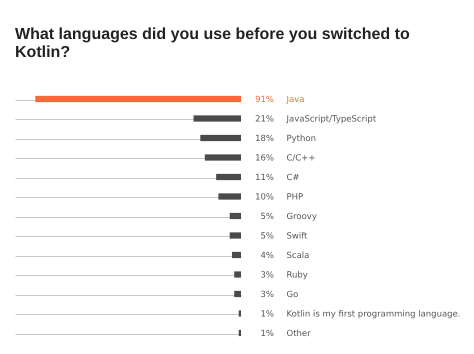 This screenshot has height=354, width=474. What do you see at coordinates (295, 100) in the screenshot?
I see `y-tick-label: Java` at bounding box center [295, 100].